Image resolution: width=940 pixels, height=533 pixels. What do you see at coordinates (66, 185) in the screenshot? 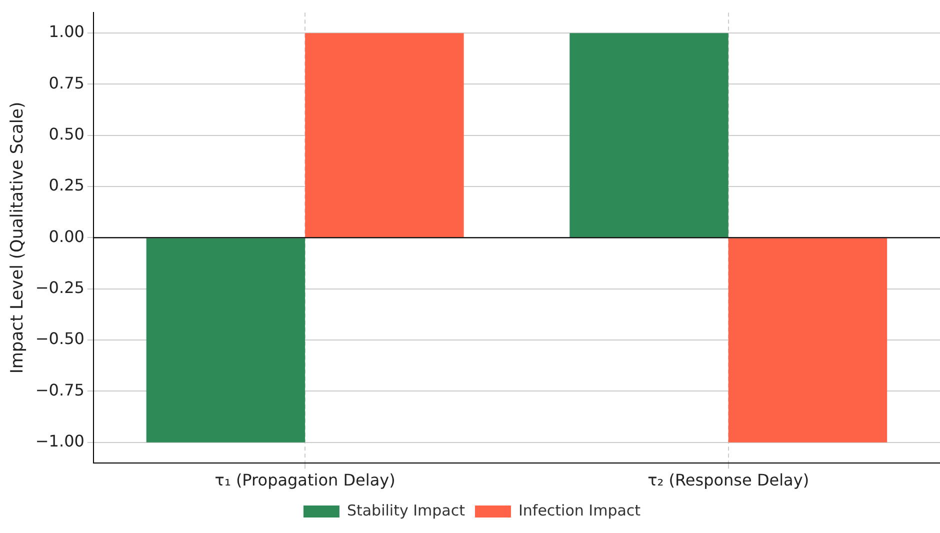
I see `y-tick-label: 0.25` at bounding box center [66, 185].